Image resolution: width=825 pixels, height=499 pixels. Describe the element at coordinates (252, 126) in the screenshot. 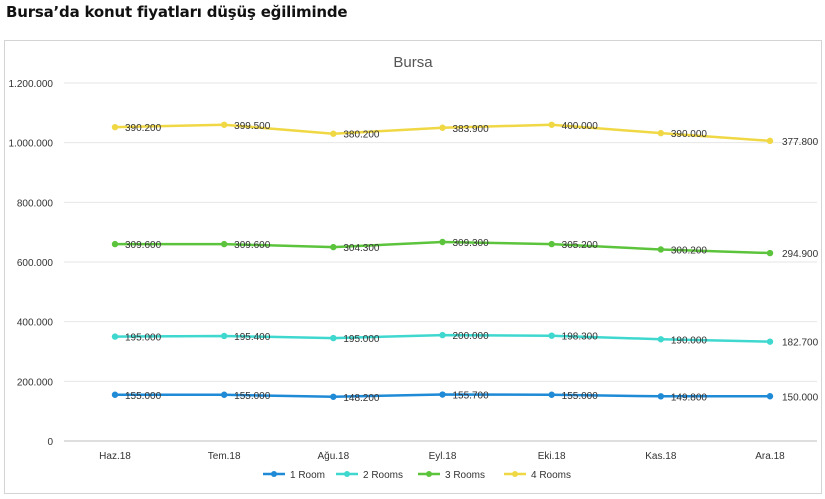

I see `data-label: 399.500` at that location.